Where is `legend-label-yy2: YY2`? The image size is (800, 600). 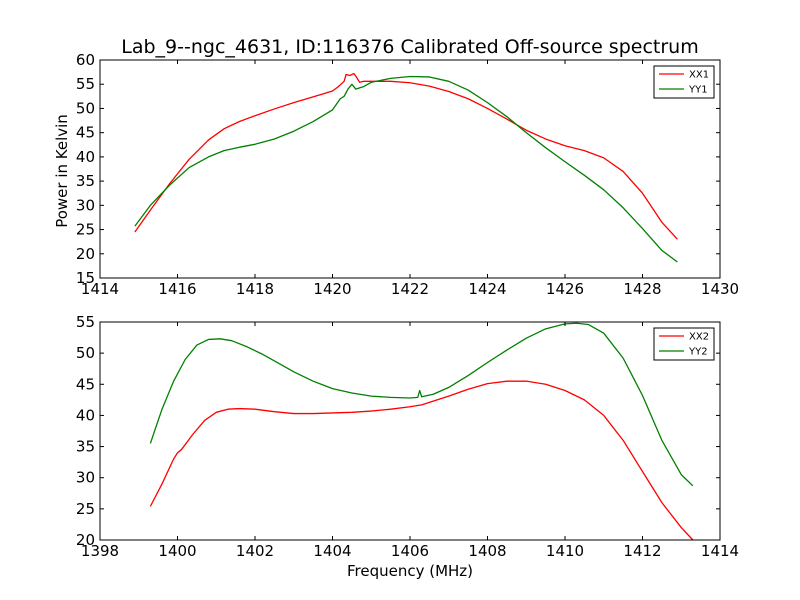
legend-label-yy2: YY2 is located at coordinates (698, 352).